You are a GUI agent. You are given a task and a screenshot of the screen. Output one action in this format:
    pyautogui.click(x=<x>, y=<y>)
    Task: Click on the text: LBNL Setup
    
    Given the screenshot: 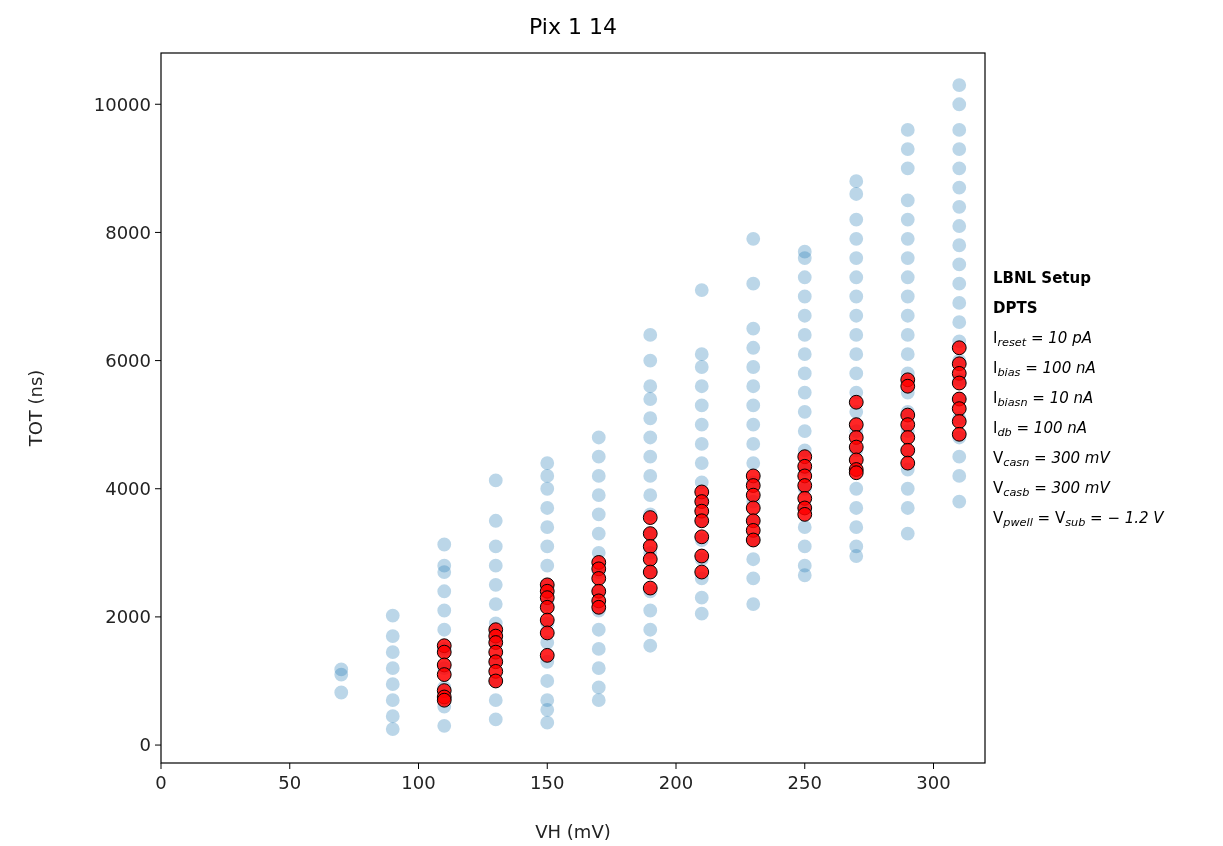 What is the action you would take?
    pyautogui.click(x=1042, y=278)
    